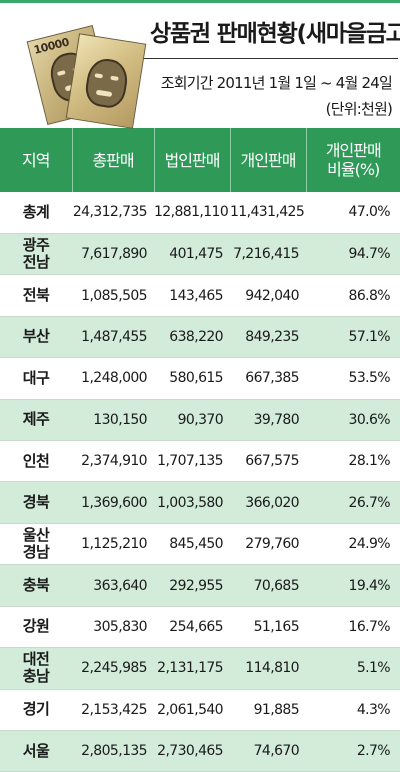  I want to click on header-row: 지역 총판매 법인판매 개인판매 개인판매 비율(%), so click(200, 160).